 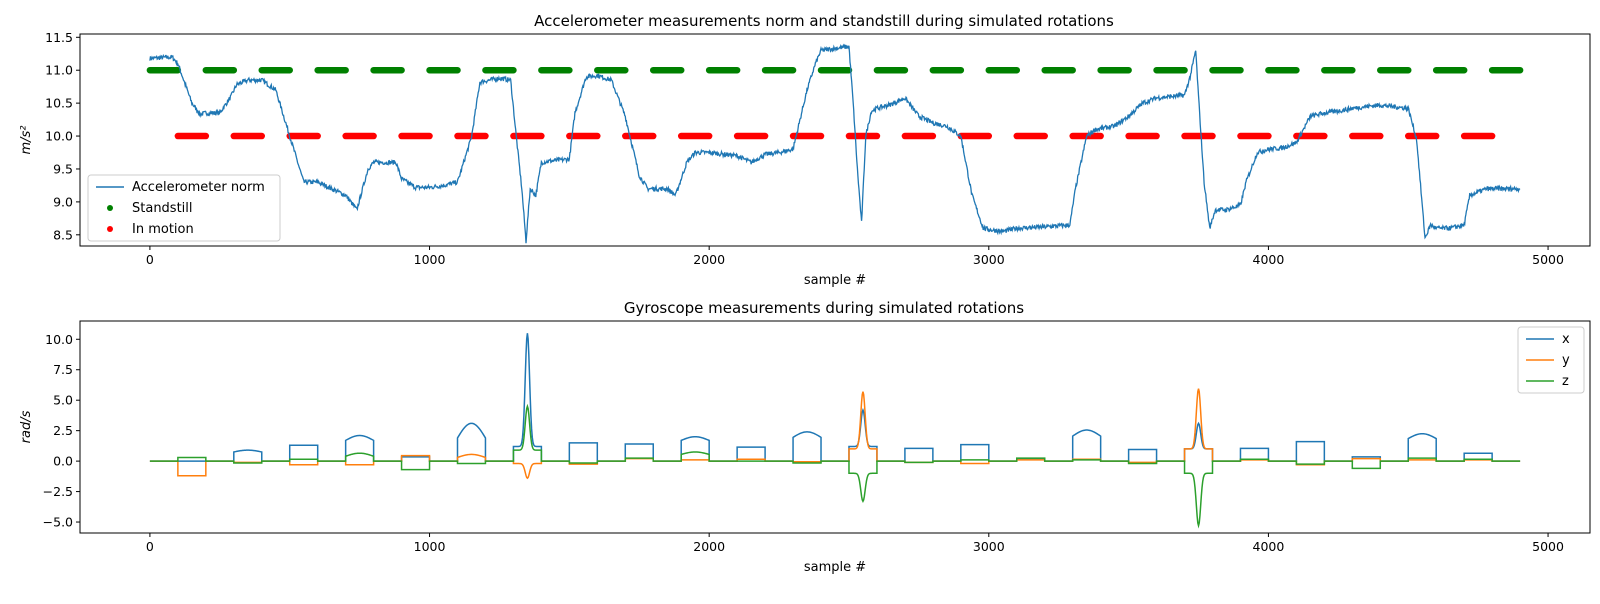 What do you see at coordinates (835, 280) in the screenshot?
I see `accelerometer-x-axis-label: sample #` at bounding box center [835, 280].